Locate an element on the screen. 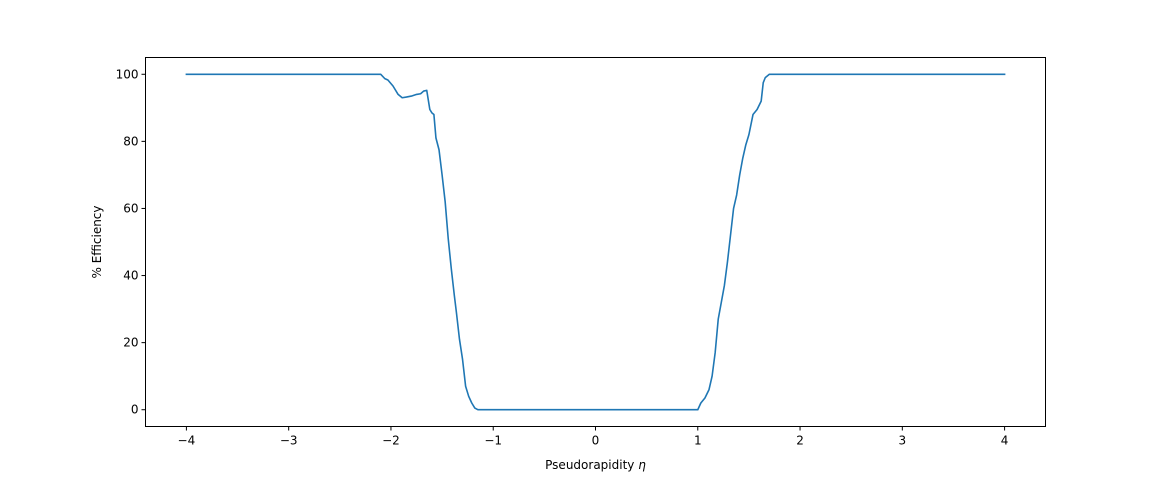 The width and height of the screenshot is (1162, 480). x-axis-label-text: Pseudorapidity is located at coordinates (589, 465).